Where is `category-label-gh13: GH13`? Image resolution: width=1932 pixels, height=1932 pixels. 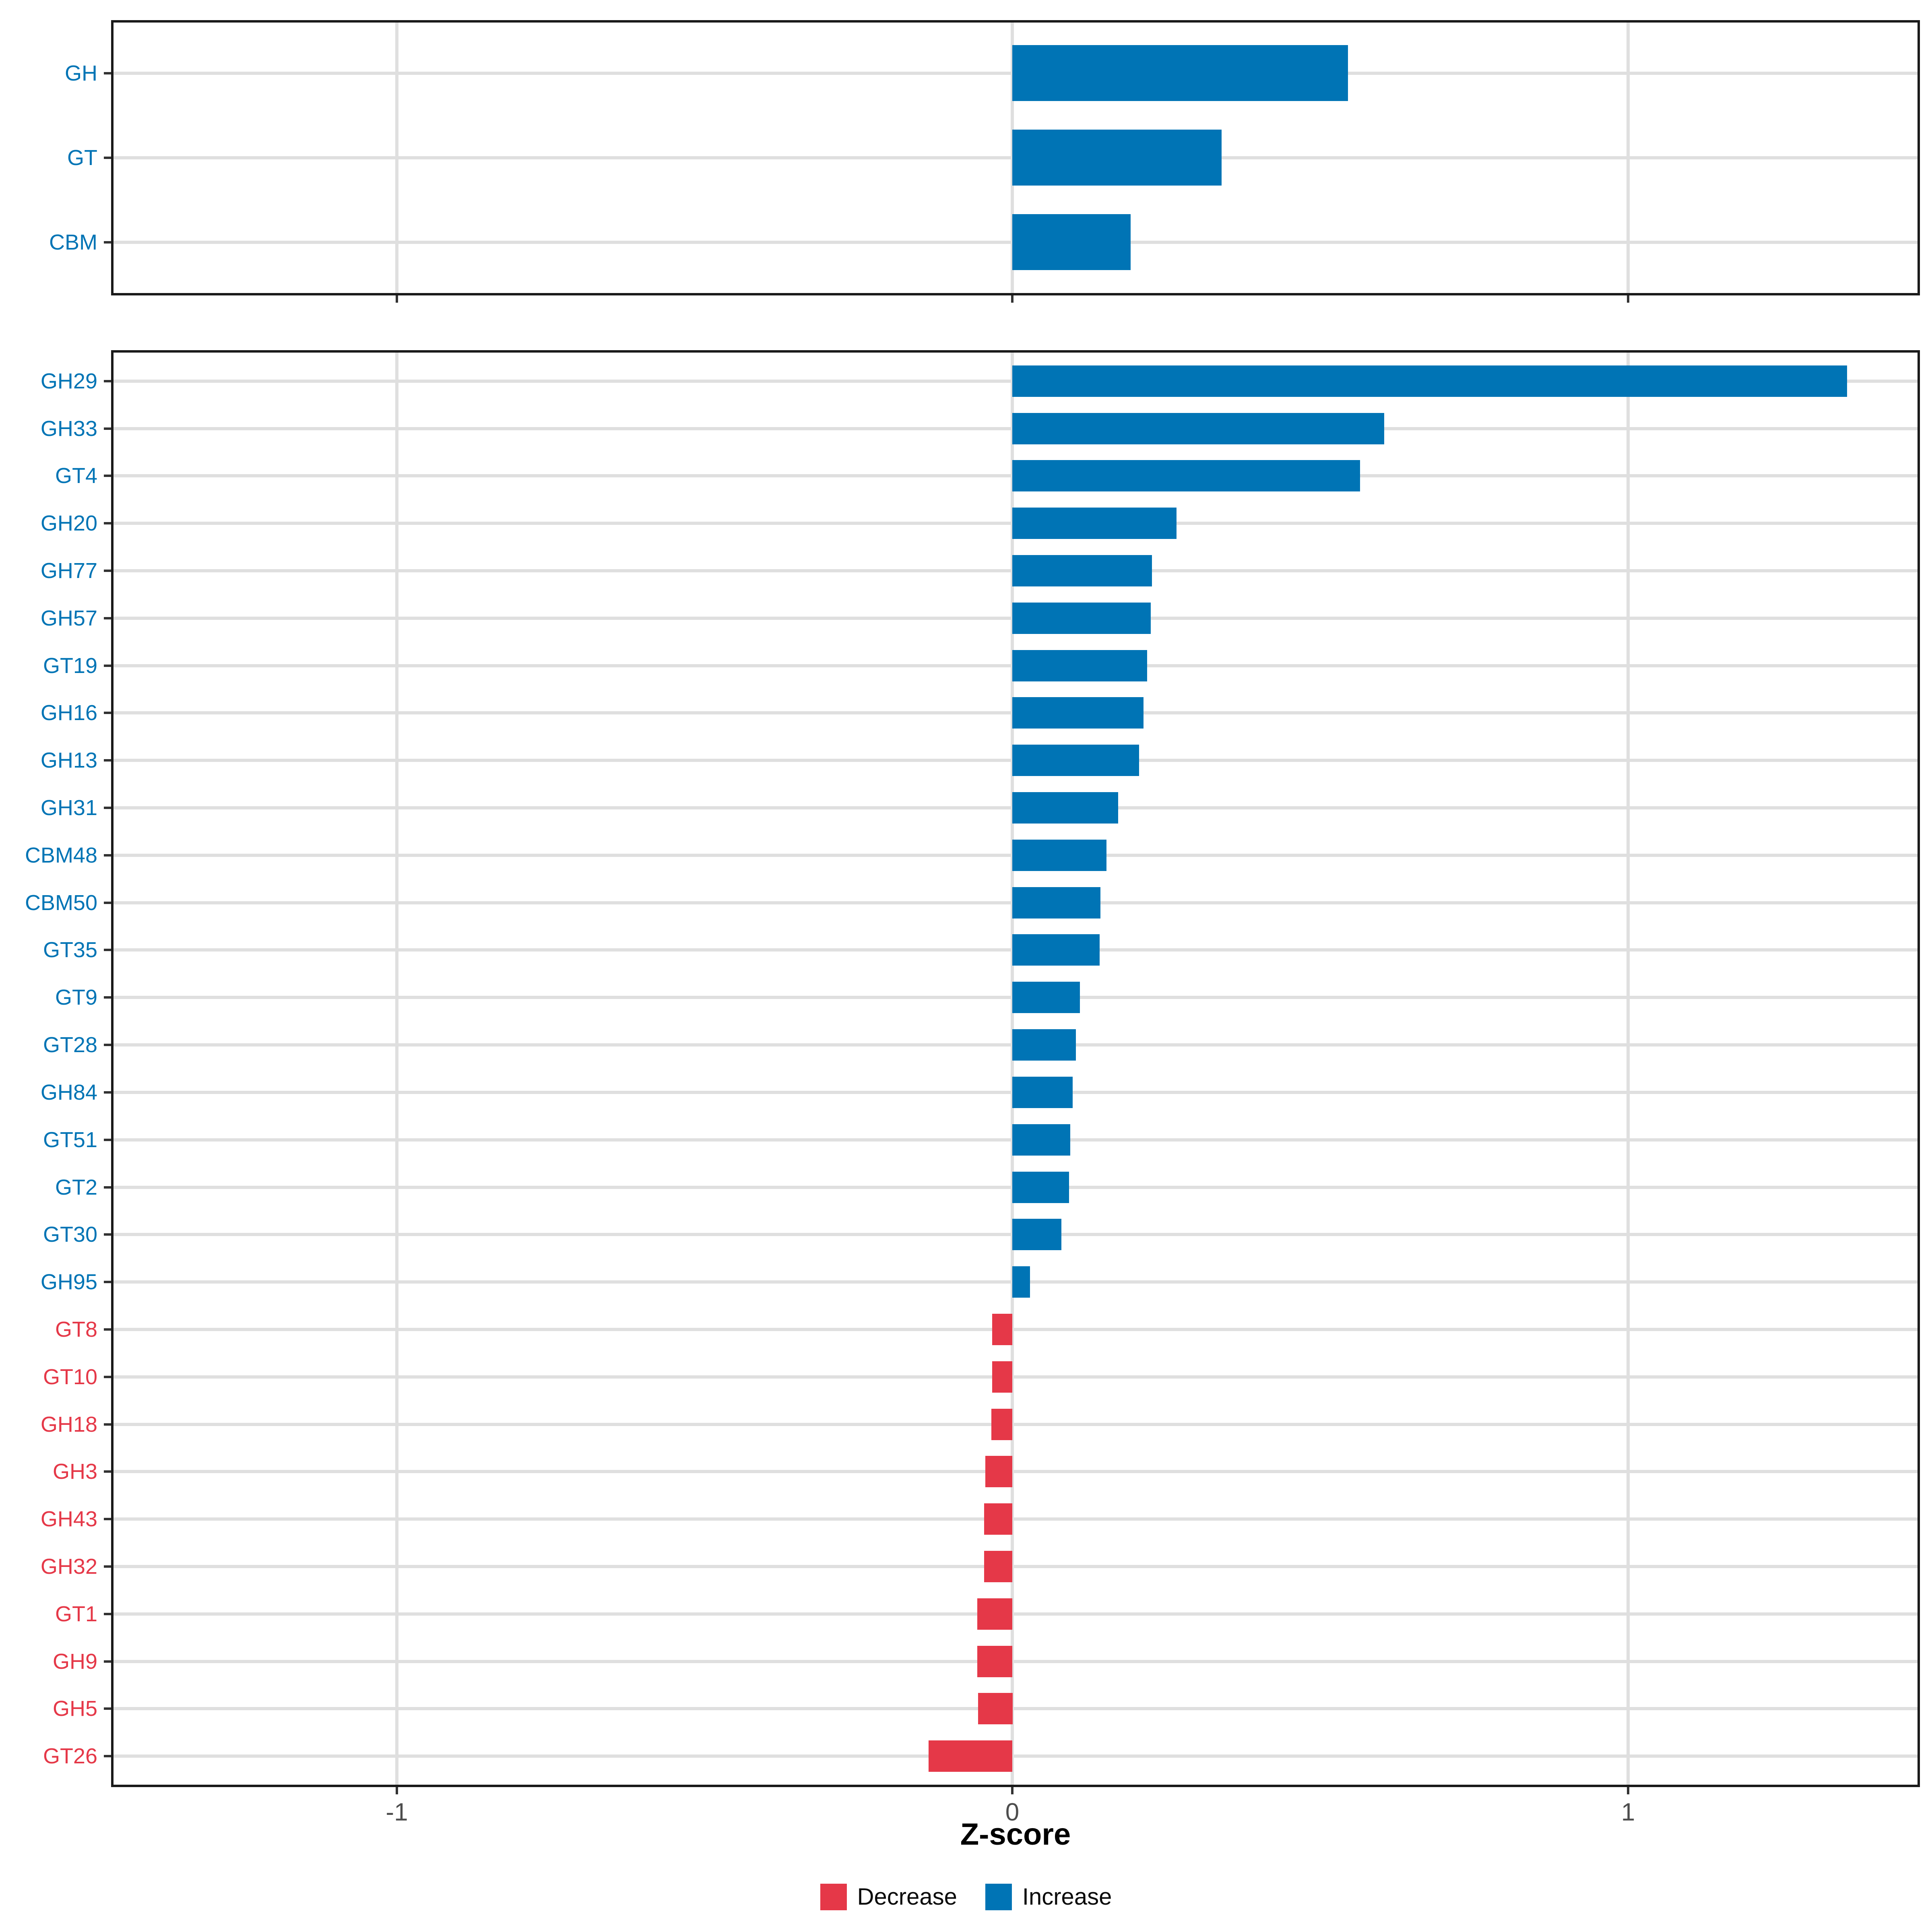 category-label-gh13: GH13 is located at coordinates (68, 760).